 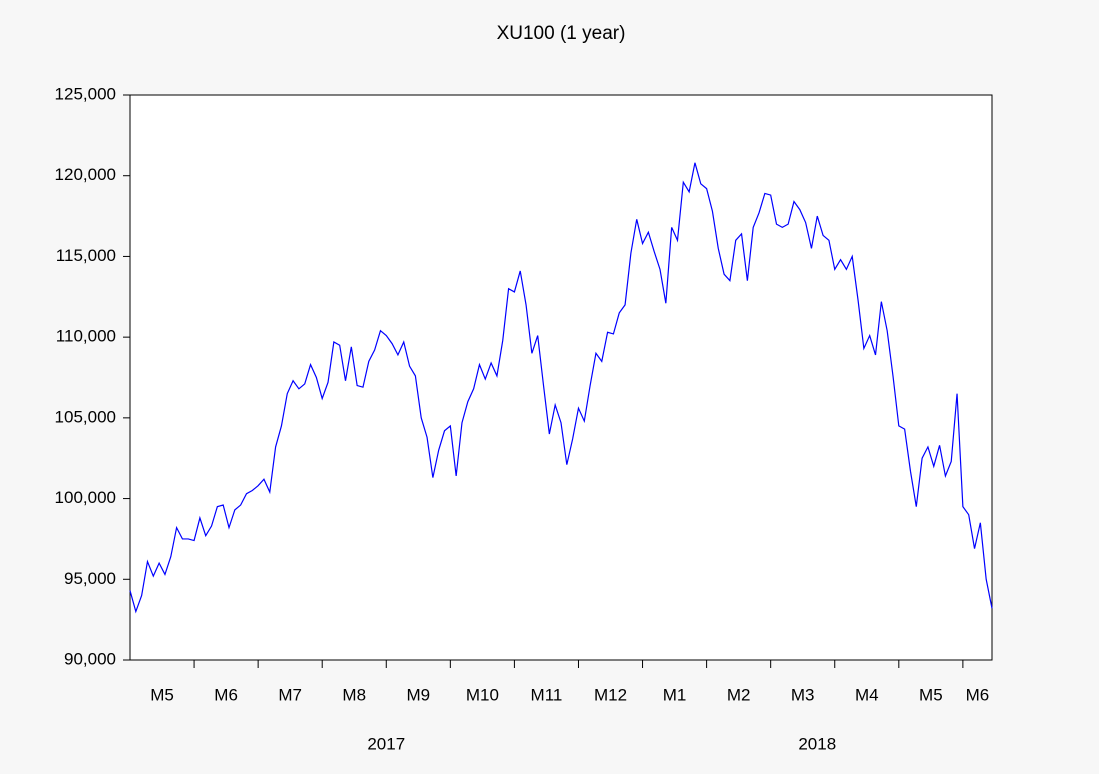 What do you see at coordinates (482, 694) in the screenshot?
I see `x-tick-label: M10` at bounding box center [482, 694].